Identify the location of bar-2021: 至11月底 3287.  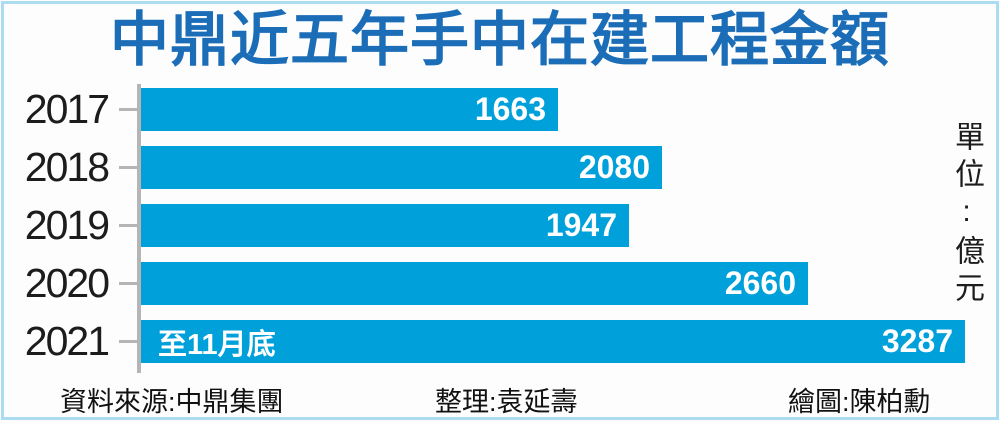
(553, 341).